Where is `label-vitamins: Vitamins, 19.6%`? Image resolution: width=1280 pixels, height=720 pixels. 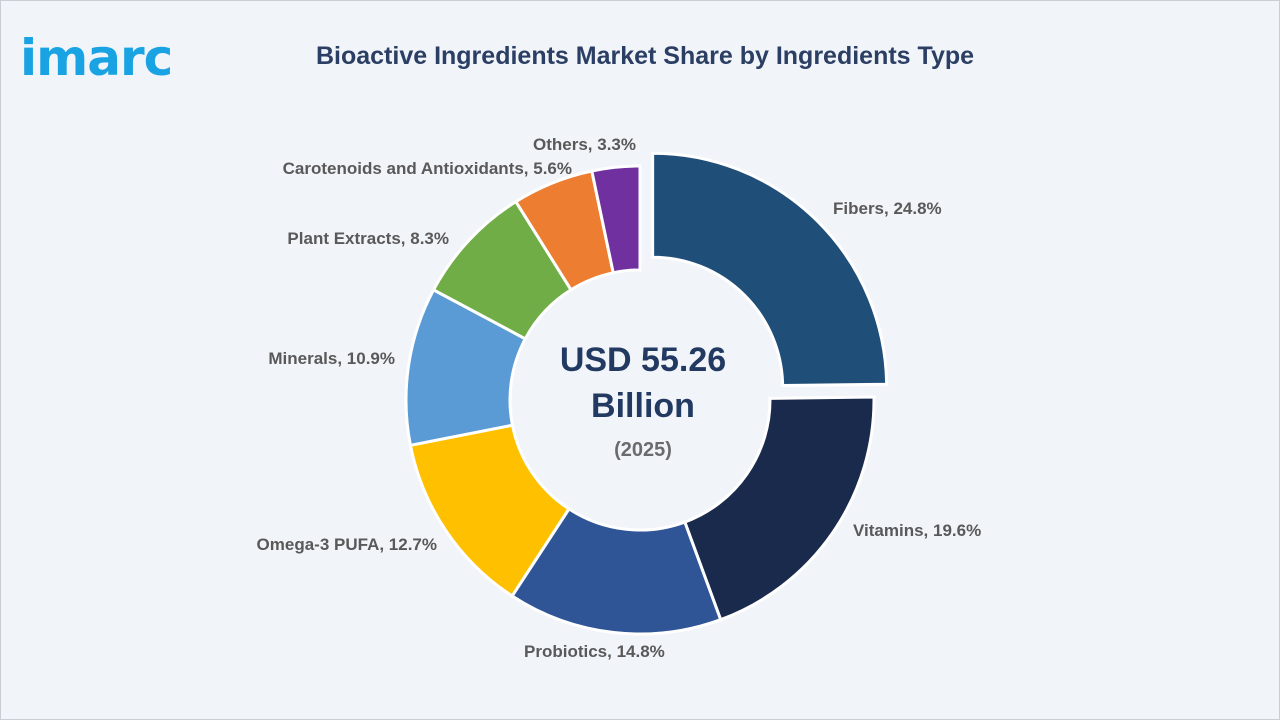
label-vitamins: Vitamins, 19.6% is located at coordinates (917, 530).